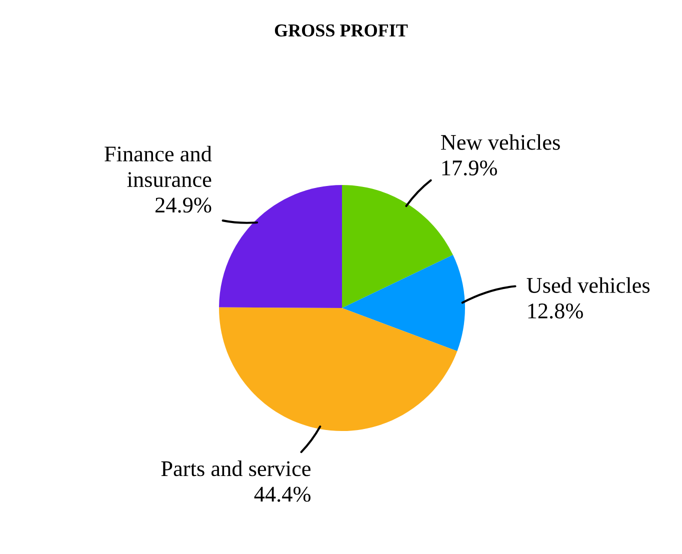 The height and width of the screenshot is (554, 682). I want to click on slice-label: Parts and service, so click(235, 468).